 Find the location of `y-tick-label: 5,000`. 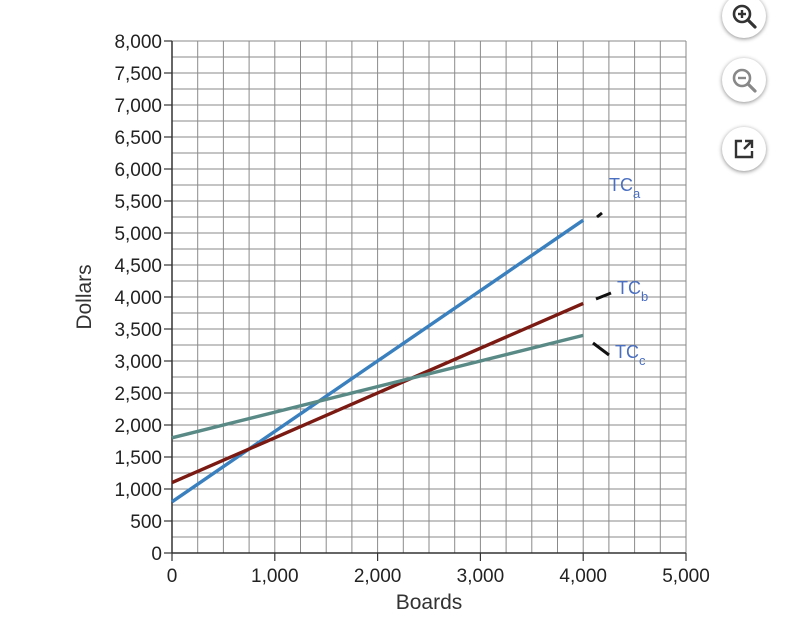

y-tick-label: 5,000 is located at coordinates (138, 234).